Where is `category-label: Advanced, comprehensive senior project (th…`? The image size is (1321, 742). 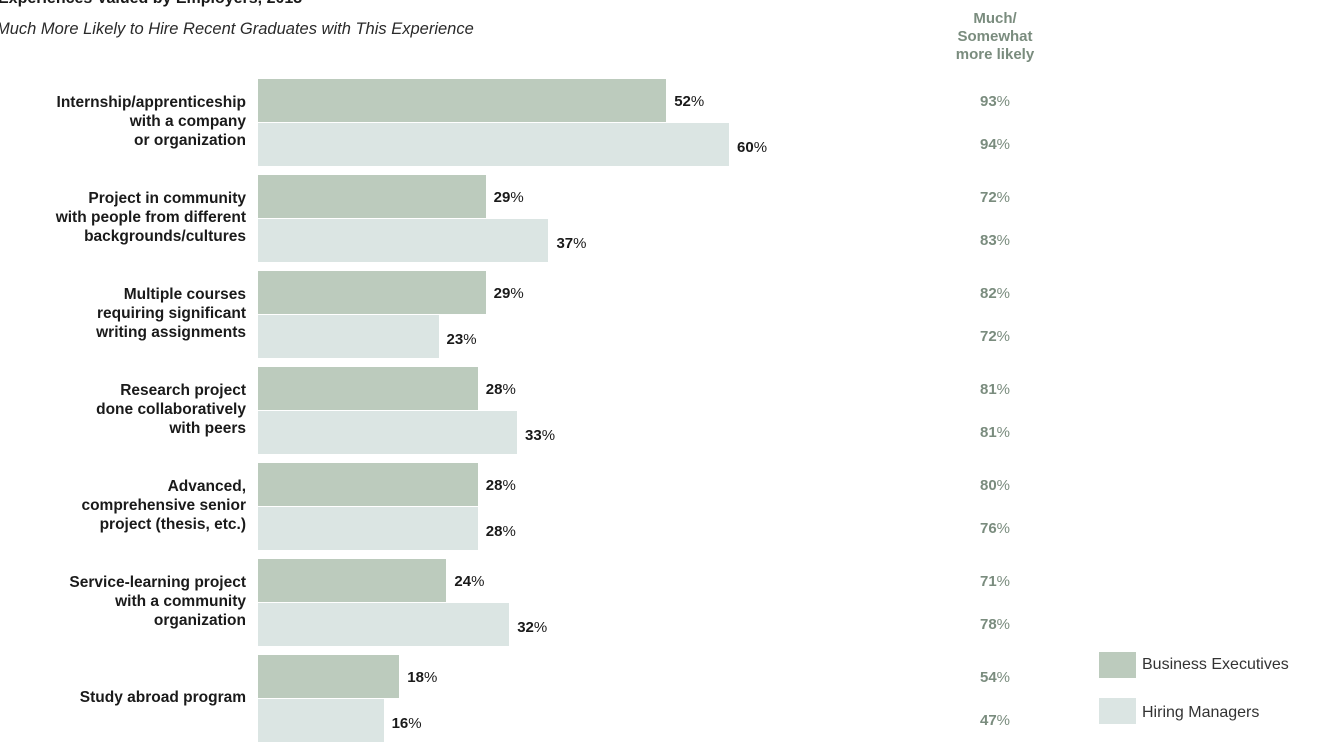
category-label: Advanced, comprehensive senior project (th… is located at coordinates (163, 505).